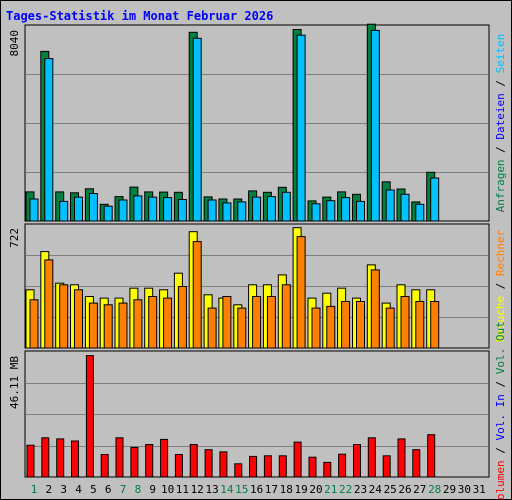 This screenshot has height=500, width=512. I want to click on x-tick-label: 10, so click(167, 489).